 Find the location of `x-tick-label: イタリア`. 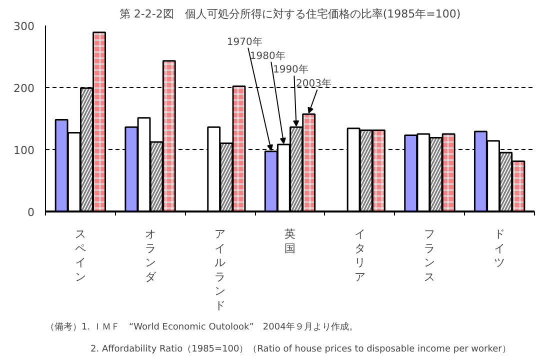

x-tick-label: イタリア is located at coordinates (360, 256).